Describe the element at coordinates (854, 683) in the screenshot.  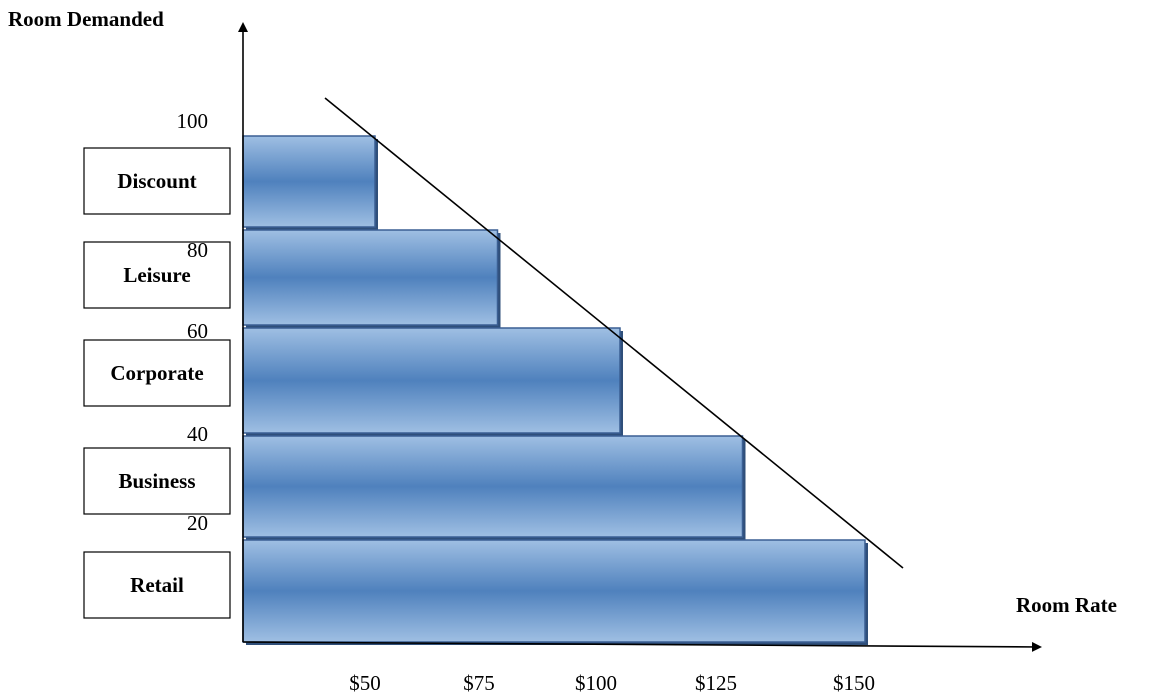
I see `x-tick-label: $150` at that location.